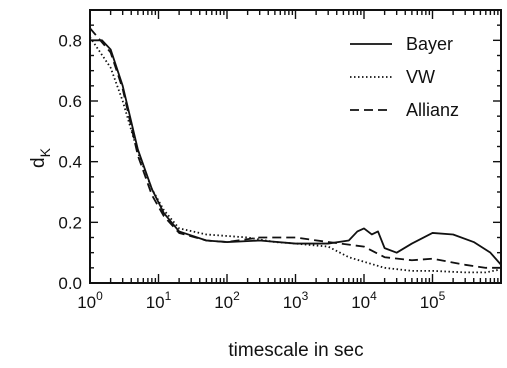 The height and width of the screenshot is (368, 507). Describe the element at coordinates (404, 77) in the screenshot. I see `legend: Bayer VW Allianz` at that location.